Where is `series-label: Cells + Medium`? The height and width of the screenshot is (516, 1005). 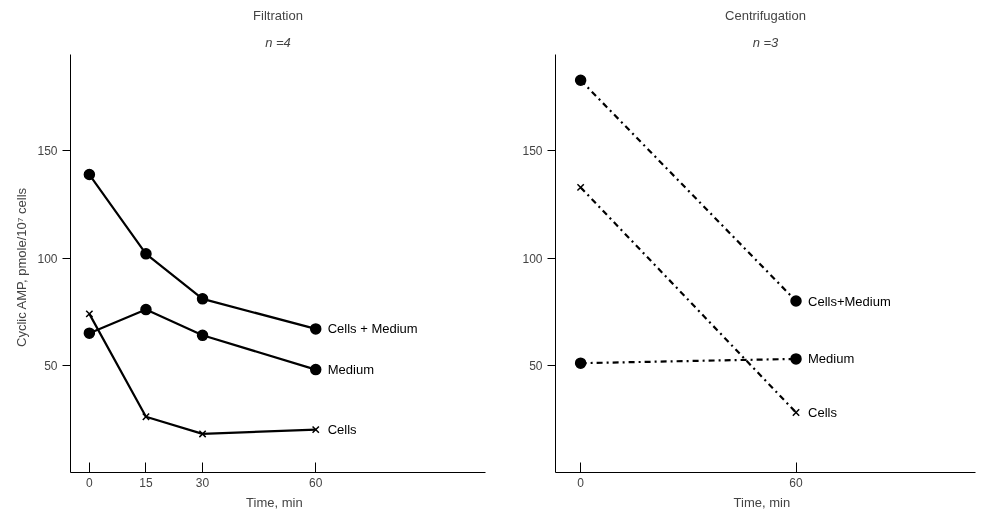 series-label: Cells + Medium is located at coordinates (372, 329).